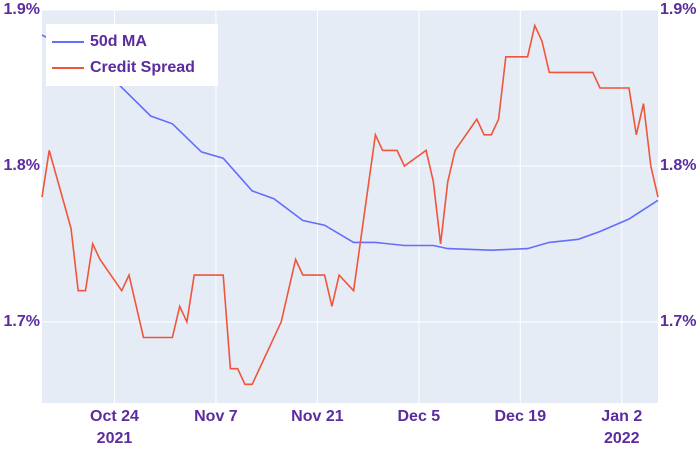  What do you see at coordinates (22, 9) in the screenshot?
I see `y-tick-label: 1.9%` at bounding box center [22, 9].